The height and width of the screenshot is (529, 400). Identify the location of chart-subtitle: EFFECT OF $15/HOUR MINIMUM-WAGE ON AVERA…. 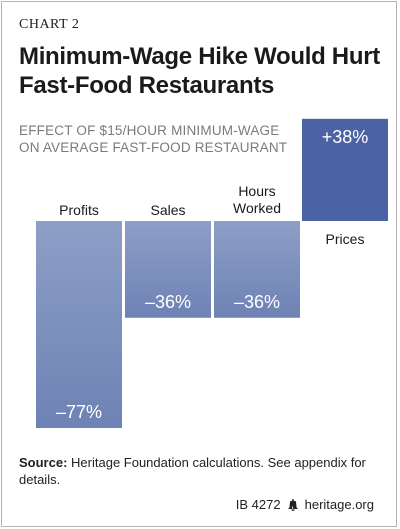
(153, 139).